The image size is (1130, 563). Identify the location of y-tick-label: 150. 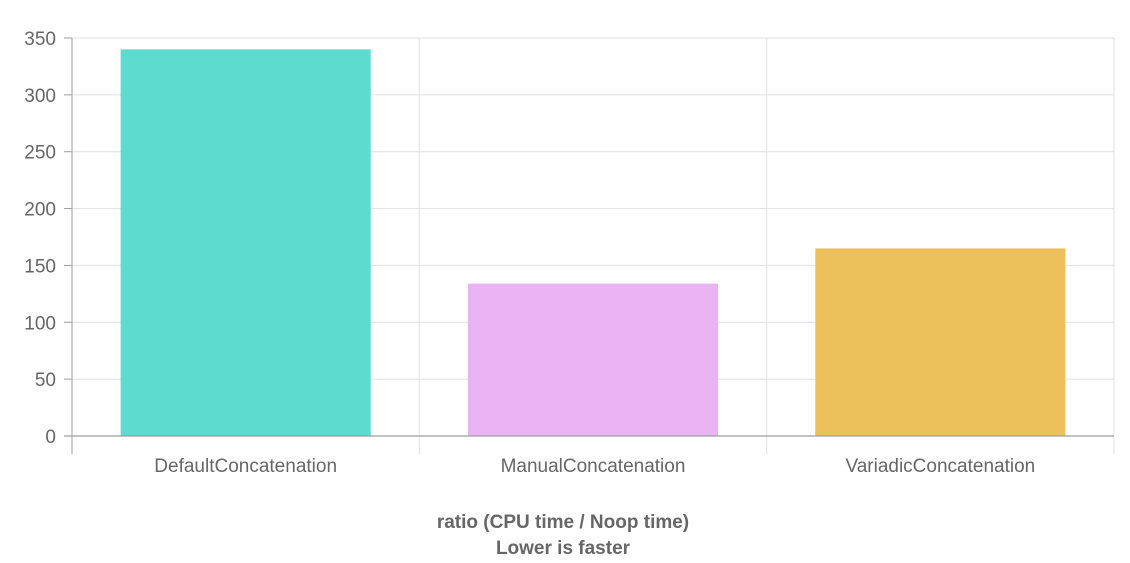
(40, 266).